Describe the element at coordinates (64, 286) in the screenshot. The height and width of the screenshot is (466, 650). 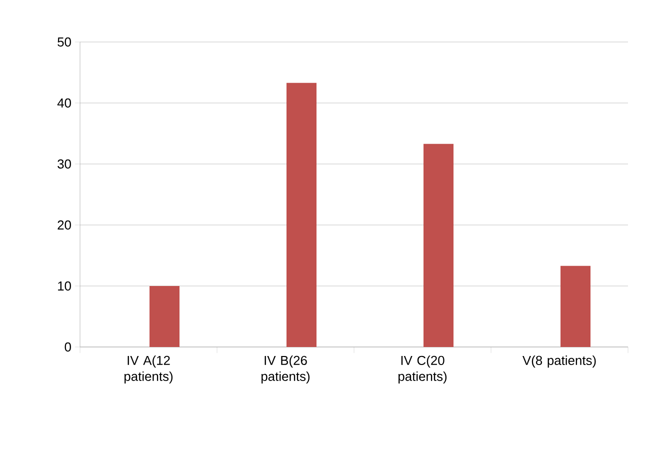
I see `y-tick-label: 10` at that location.